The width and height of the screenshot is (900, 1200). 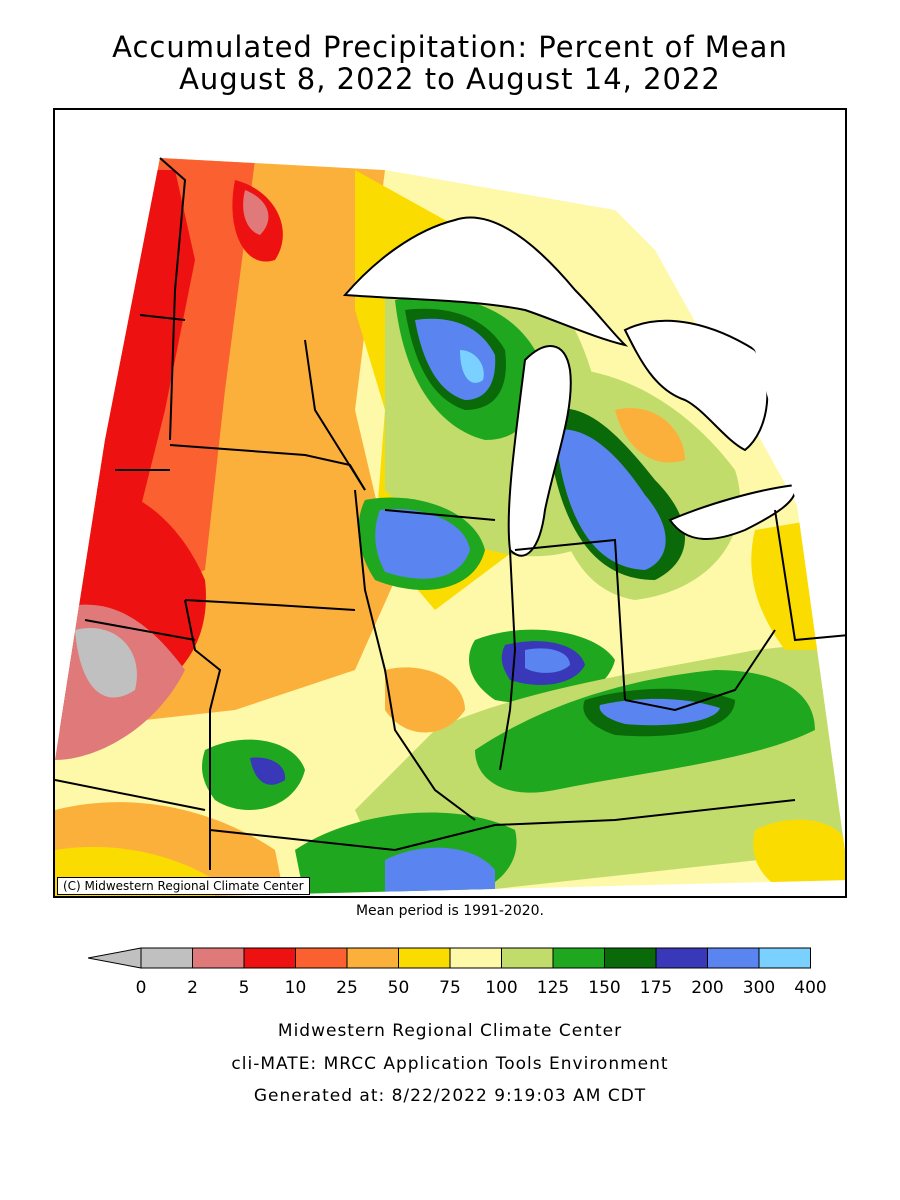 I want to click on boundary-ia-mo, so click(x=270, y=605).